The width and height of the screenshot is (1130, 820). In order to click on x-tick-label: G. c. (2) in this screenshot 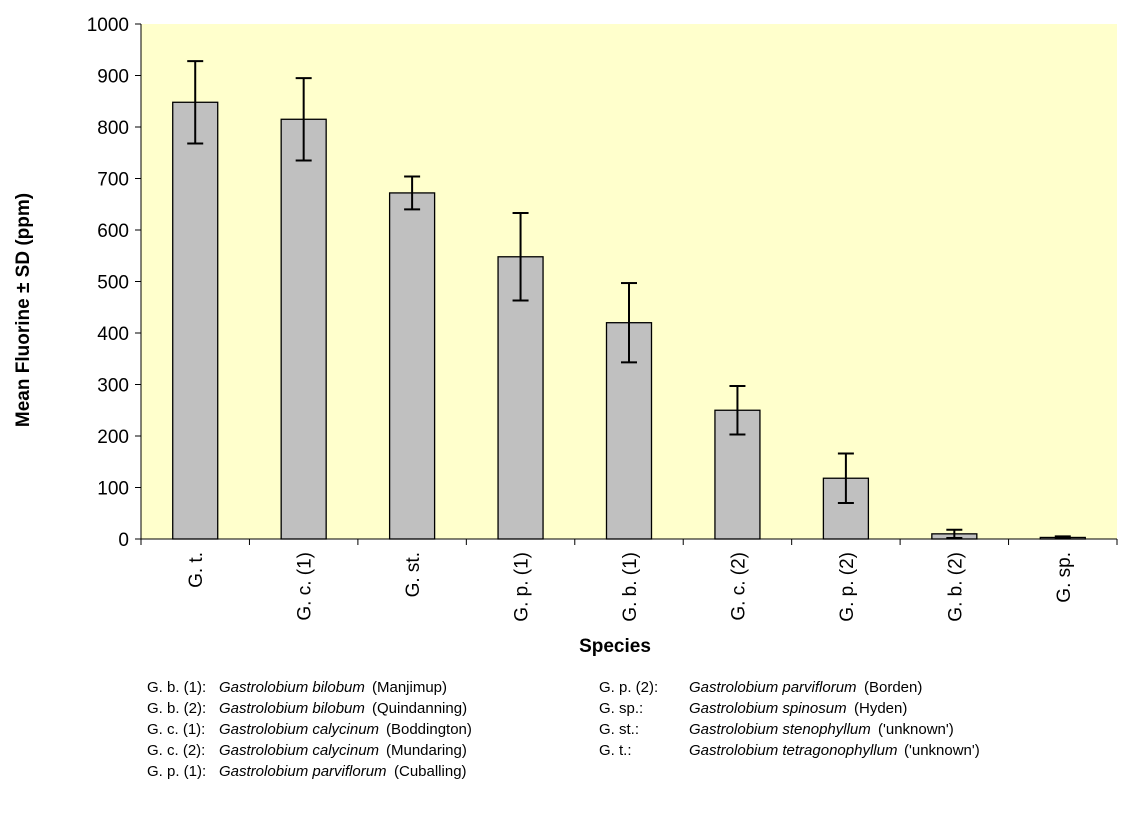, I will do `click(738, 586)`.